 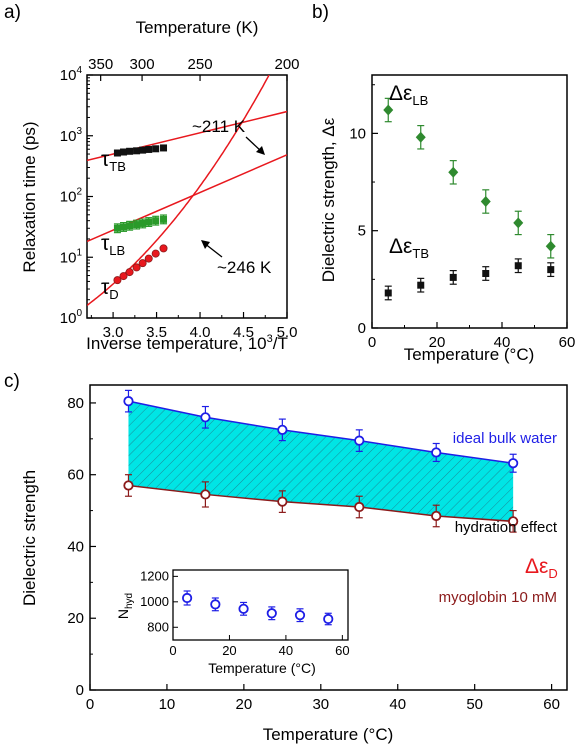 I want to click on panel-b-label: b), so click(x=320, y=12).